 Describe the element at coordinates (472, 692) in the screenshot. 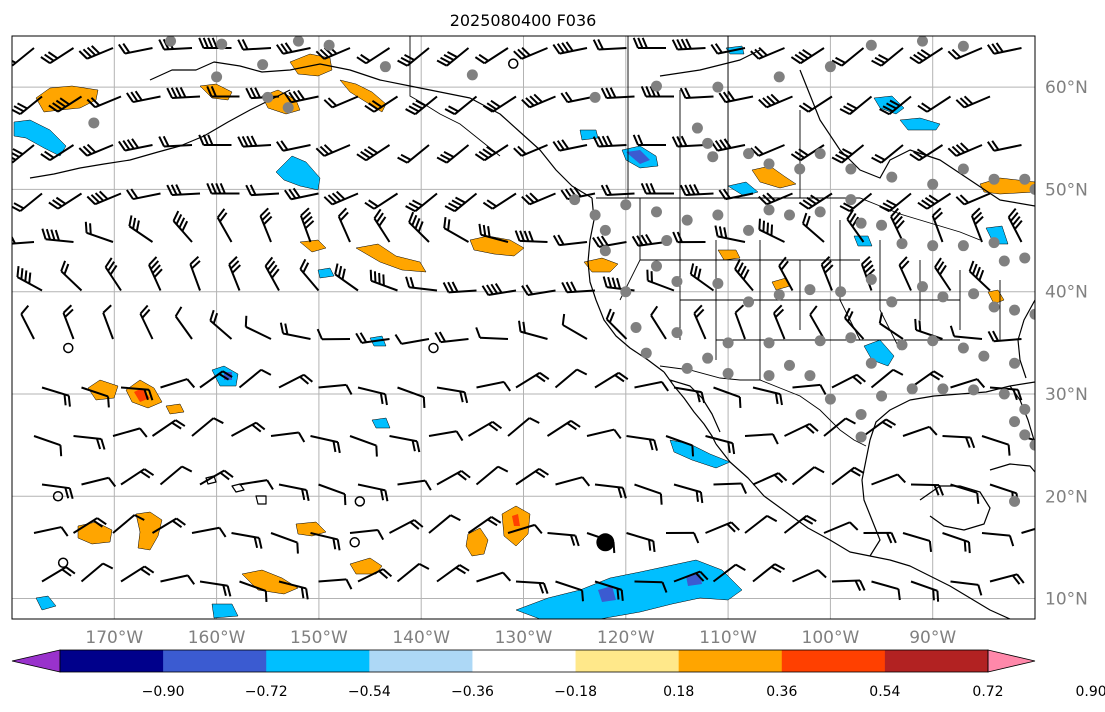

I see `colorbar-tick-label: −0.36` at that location.